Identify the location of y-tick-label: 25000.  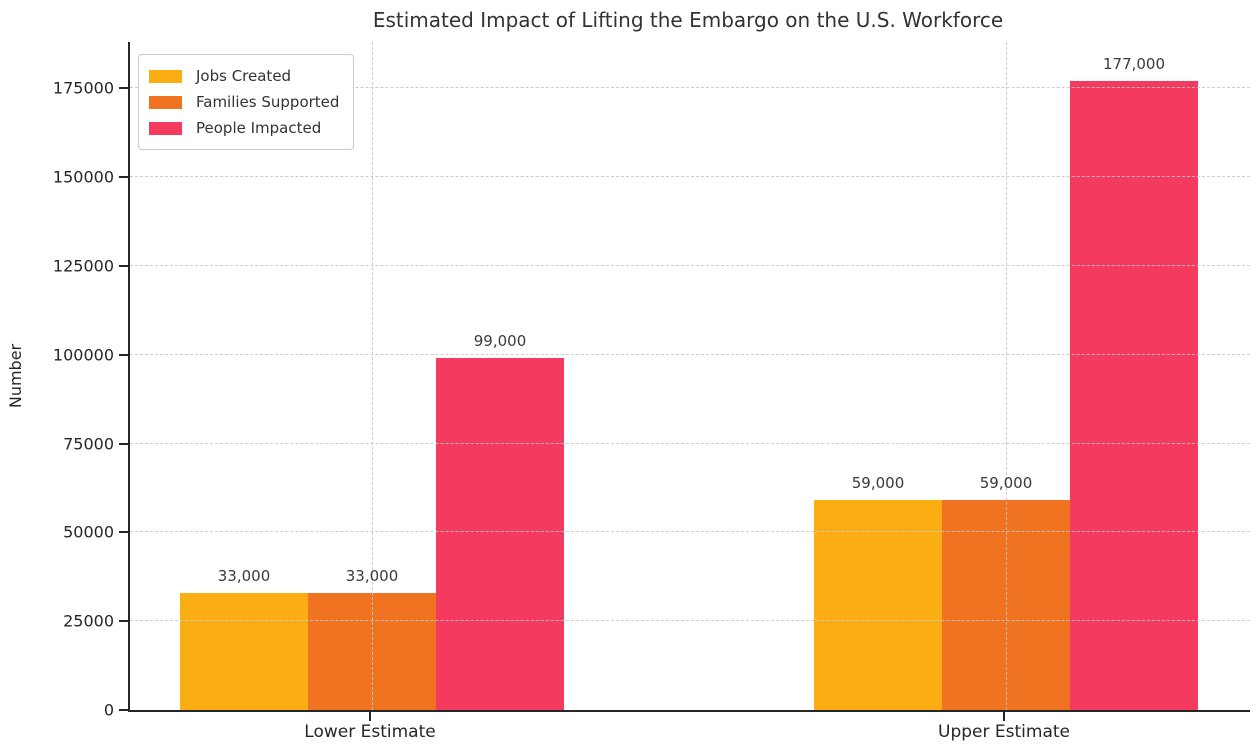
(88, 621).